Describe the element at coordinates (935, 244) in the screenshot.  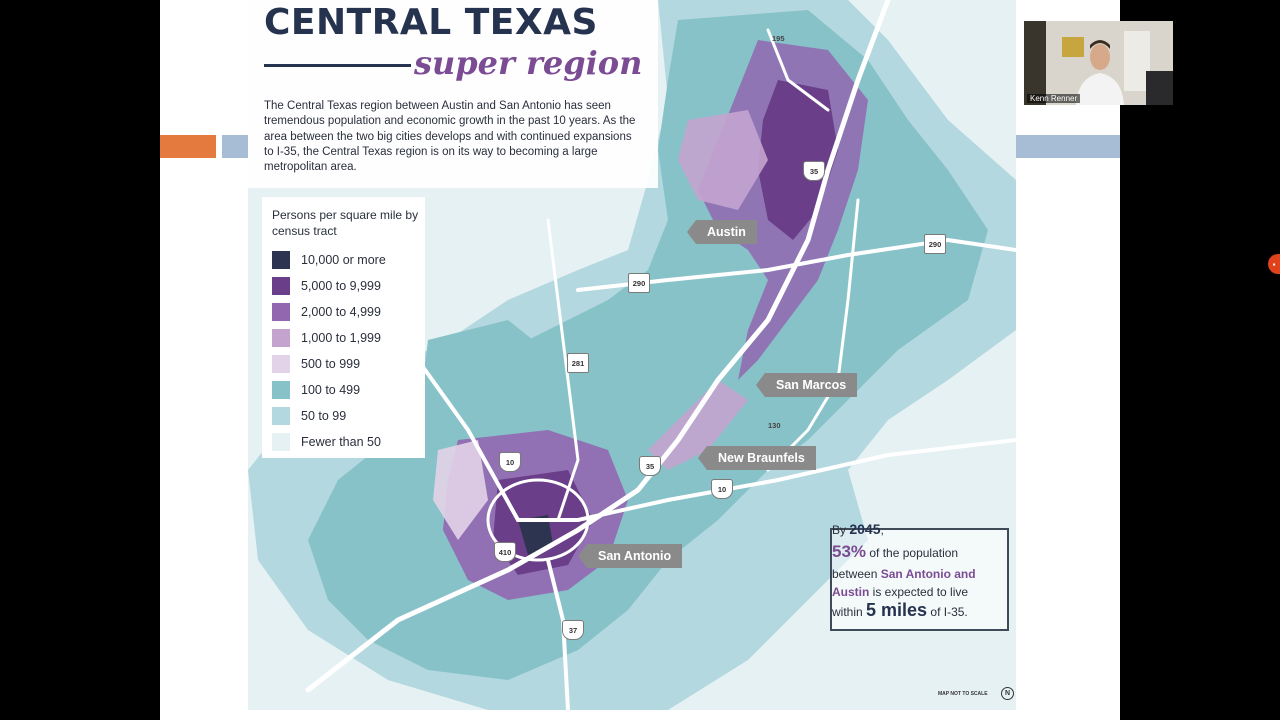
I see `highway-shield-us290-east: 290` at that location.